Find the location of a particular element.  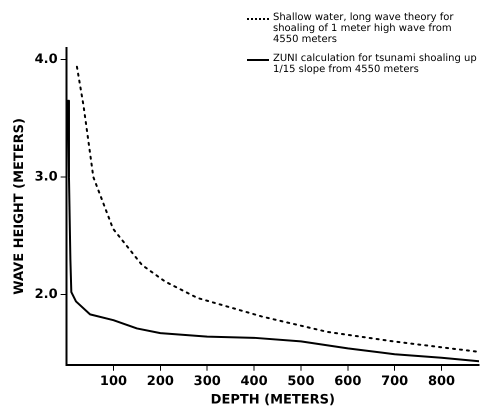

x-tick-label: 200 is located at coordinates (160, 381).